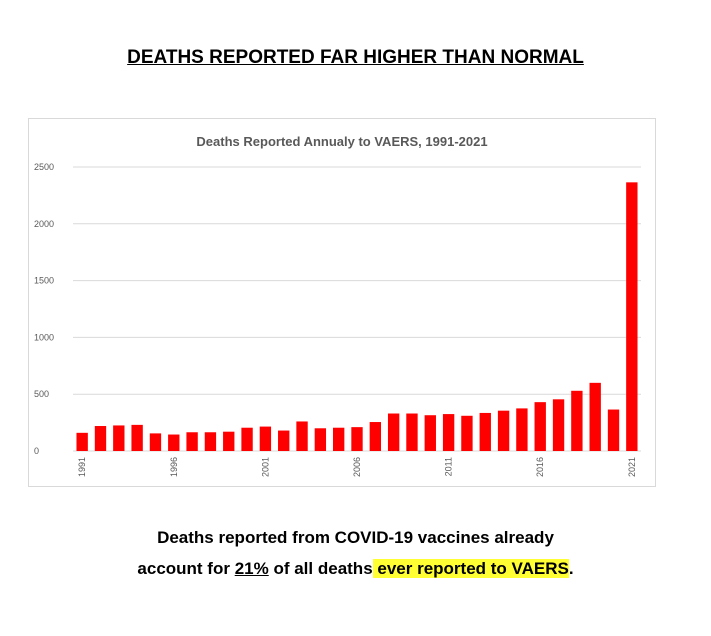  Describe the element at coordinates (540, 467) in the screenshot. I see `x-tick-label: 2016` at that location.